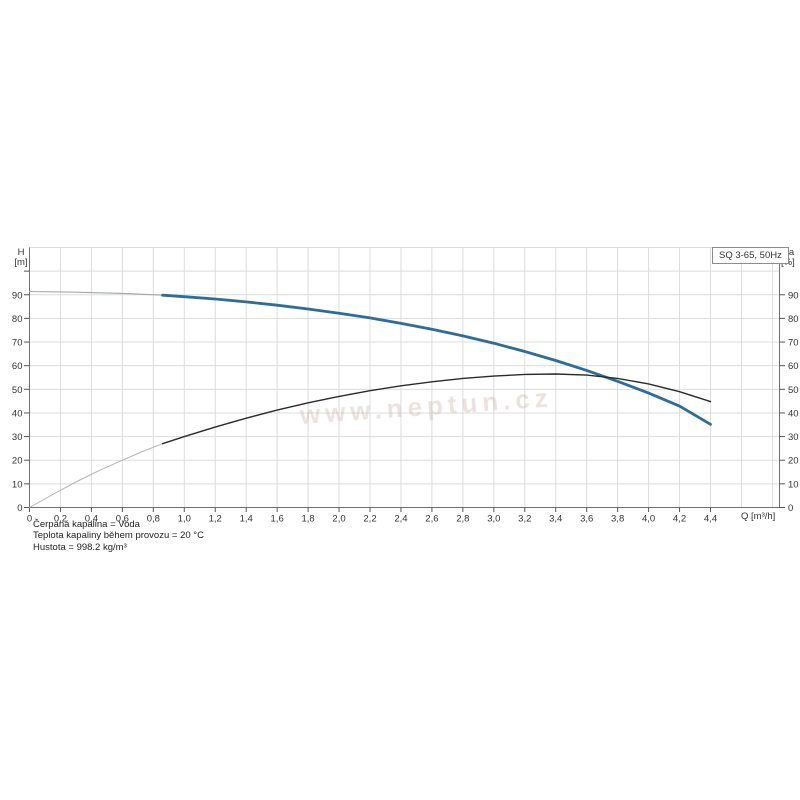 This screenshot has width=800, height=800. Describe the element at coordinates (586, 519) in the screenshot. I see `x-tick-label: 3,6` at that location.